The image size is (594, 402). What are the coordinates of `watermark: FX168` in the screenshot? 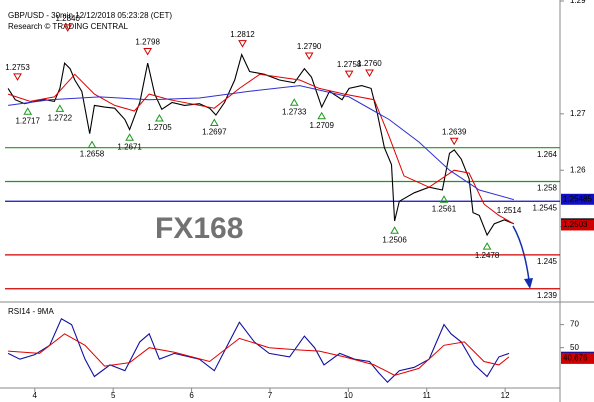 It's located at (199, 228).